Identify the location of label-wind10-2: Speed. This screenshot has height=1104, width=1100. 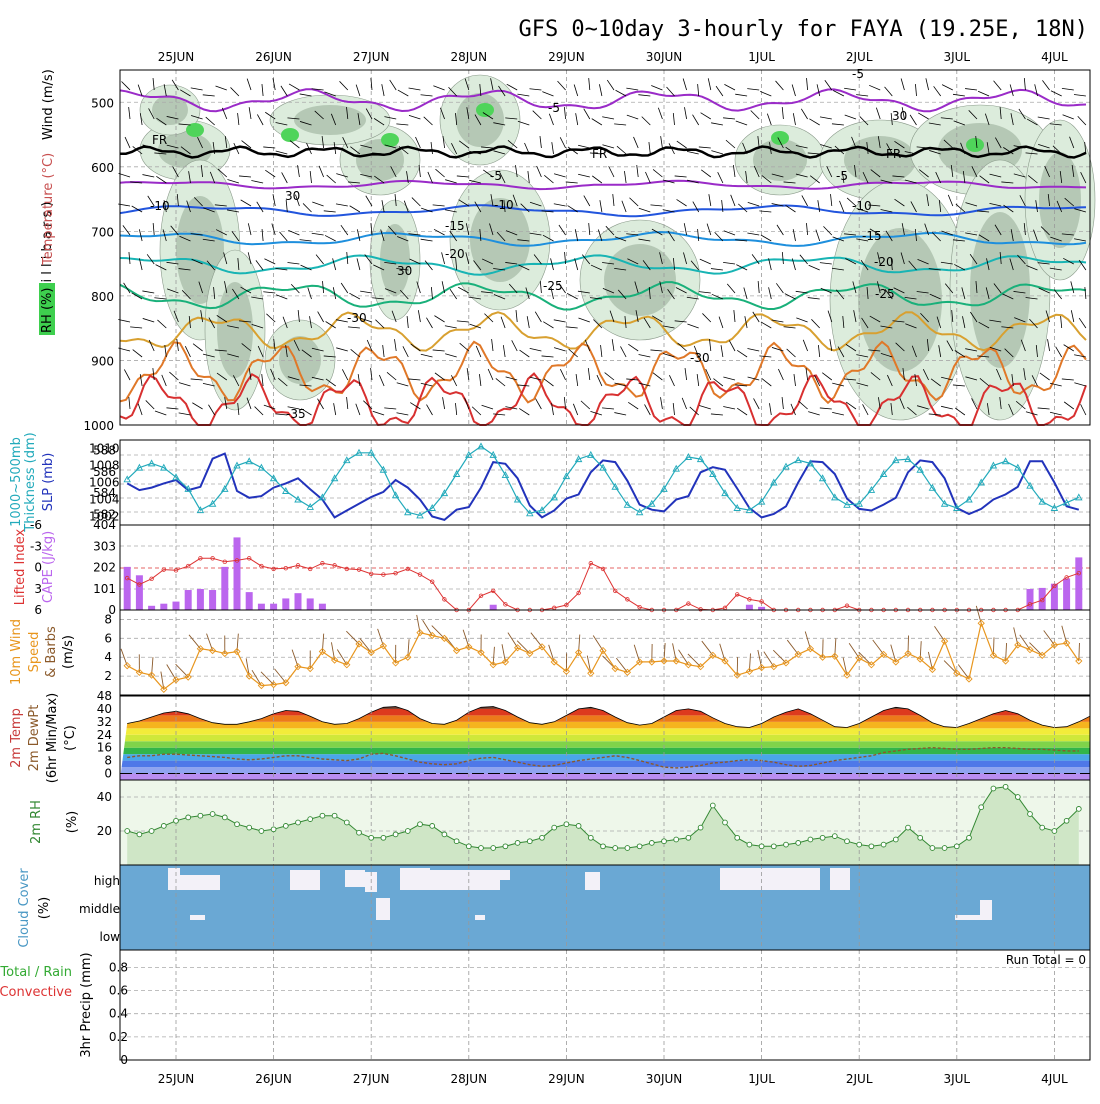
(34, 652).